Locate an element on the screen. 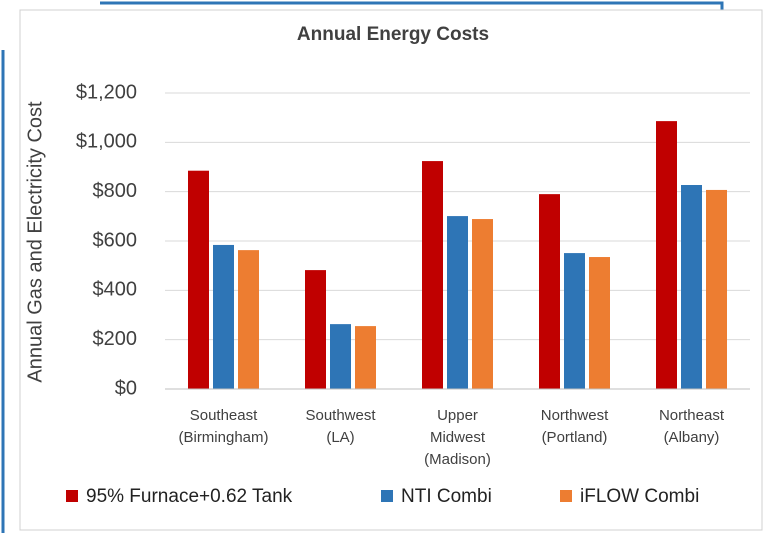  x-tick-label: Upper is located at coordinates (457, 415).